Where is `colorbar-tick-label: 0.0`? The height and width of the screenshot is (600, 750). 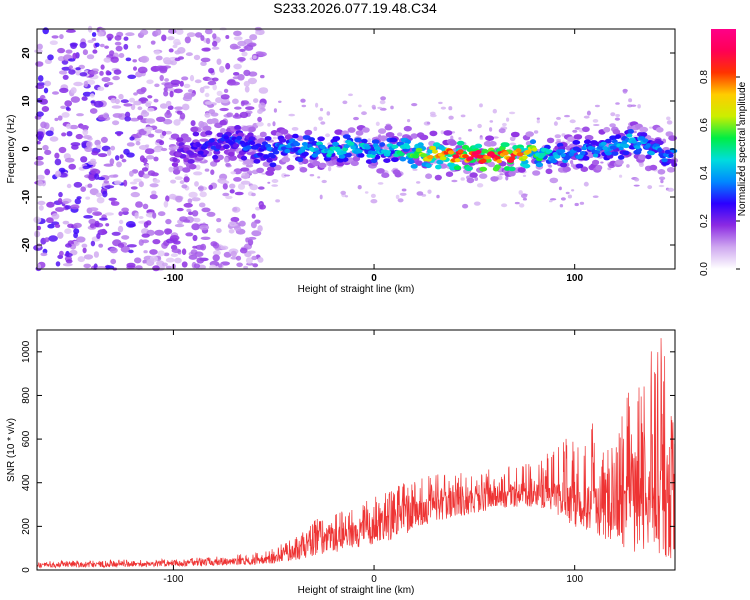
colorbar-tick-label: 0.0 is located at coordinates (704, 269).